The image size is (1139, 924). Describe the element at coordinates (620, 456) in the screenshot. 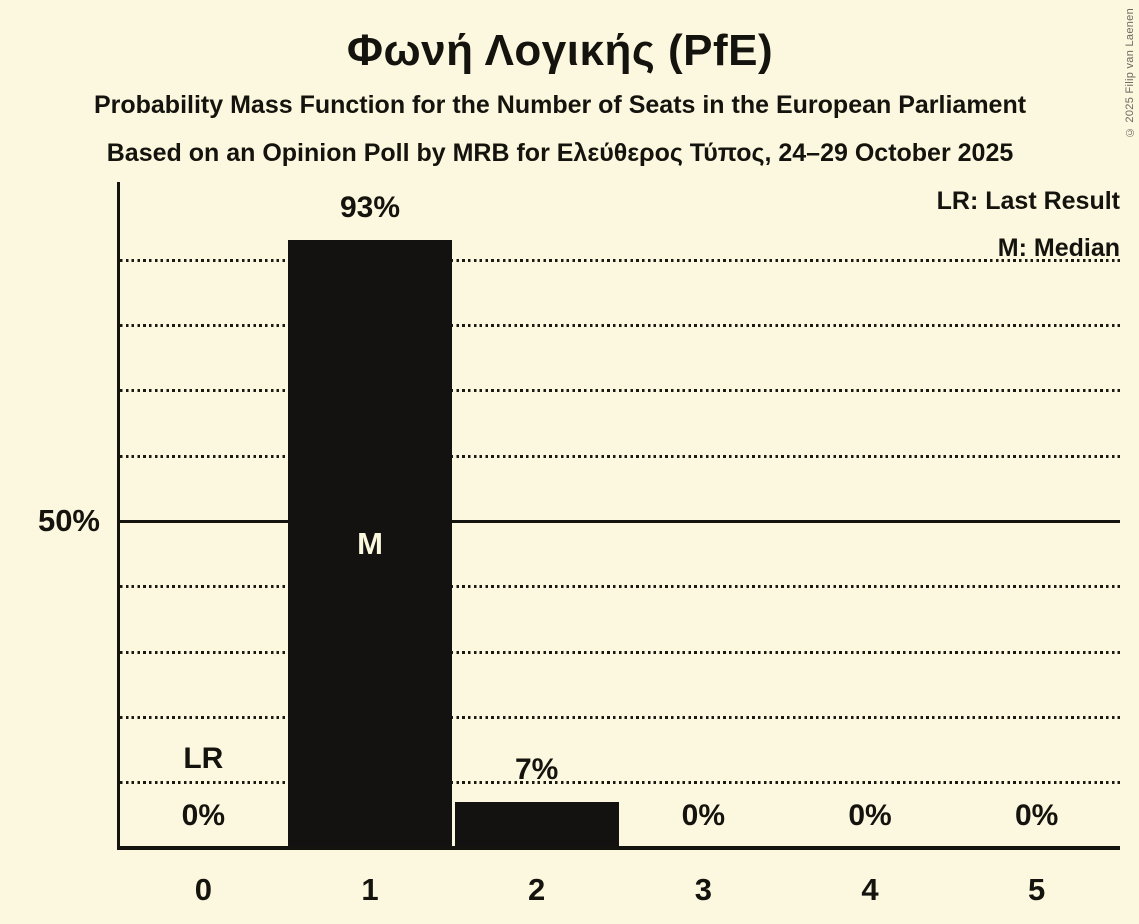

I see `gridline-60pct` at that location.